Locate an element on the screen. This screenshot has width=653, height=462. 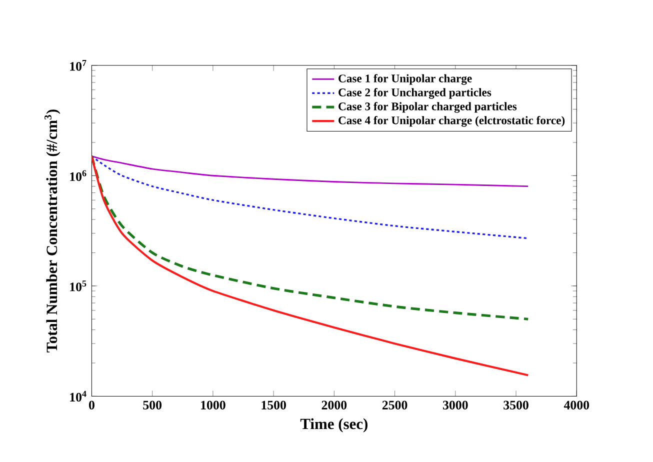
legend-label: Case 1 for Unipolar charge is located at coordinates (405, 79).